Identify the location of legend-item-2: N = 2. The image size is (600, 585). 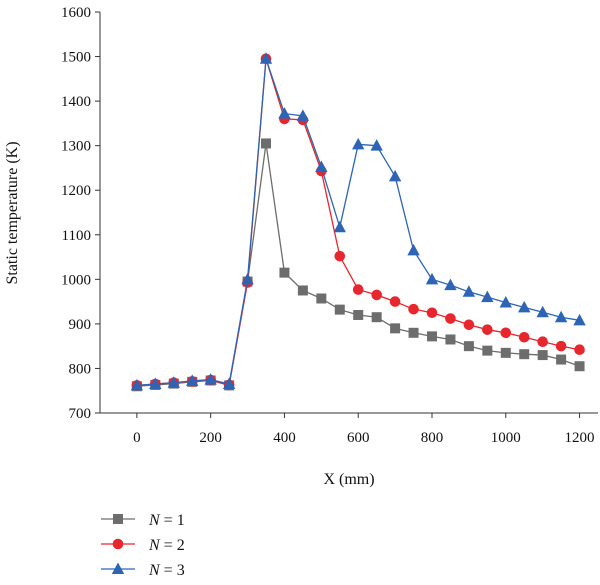
(143, 545).